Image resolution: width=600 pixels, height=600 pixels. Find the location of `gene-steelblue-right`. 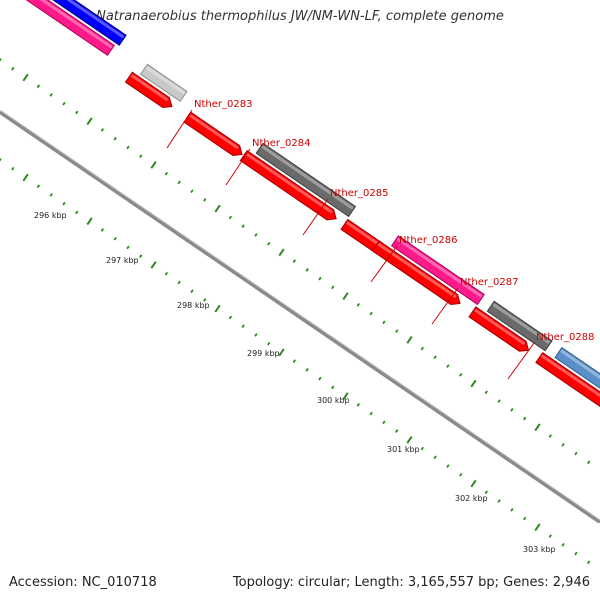

gene-steelblue-right is located at coordinates (577, 386).